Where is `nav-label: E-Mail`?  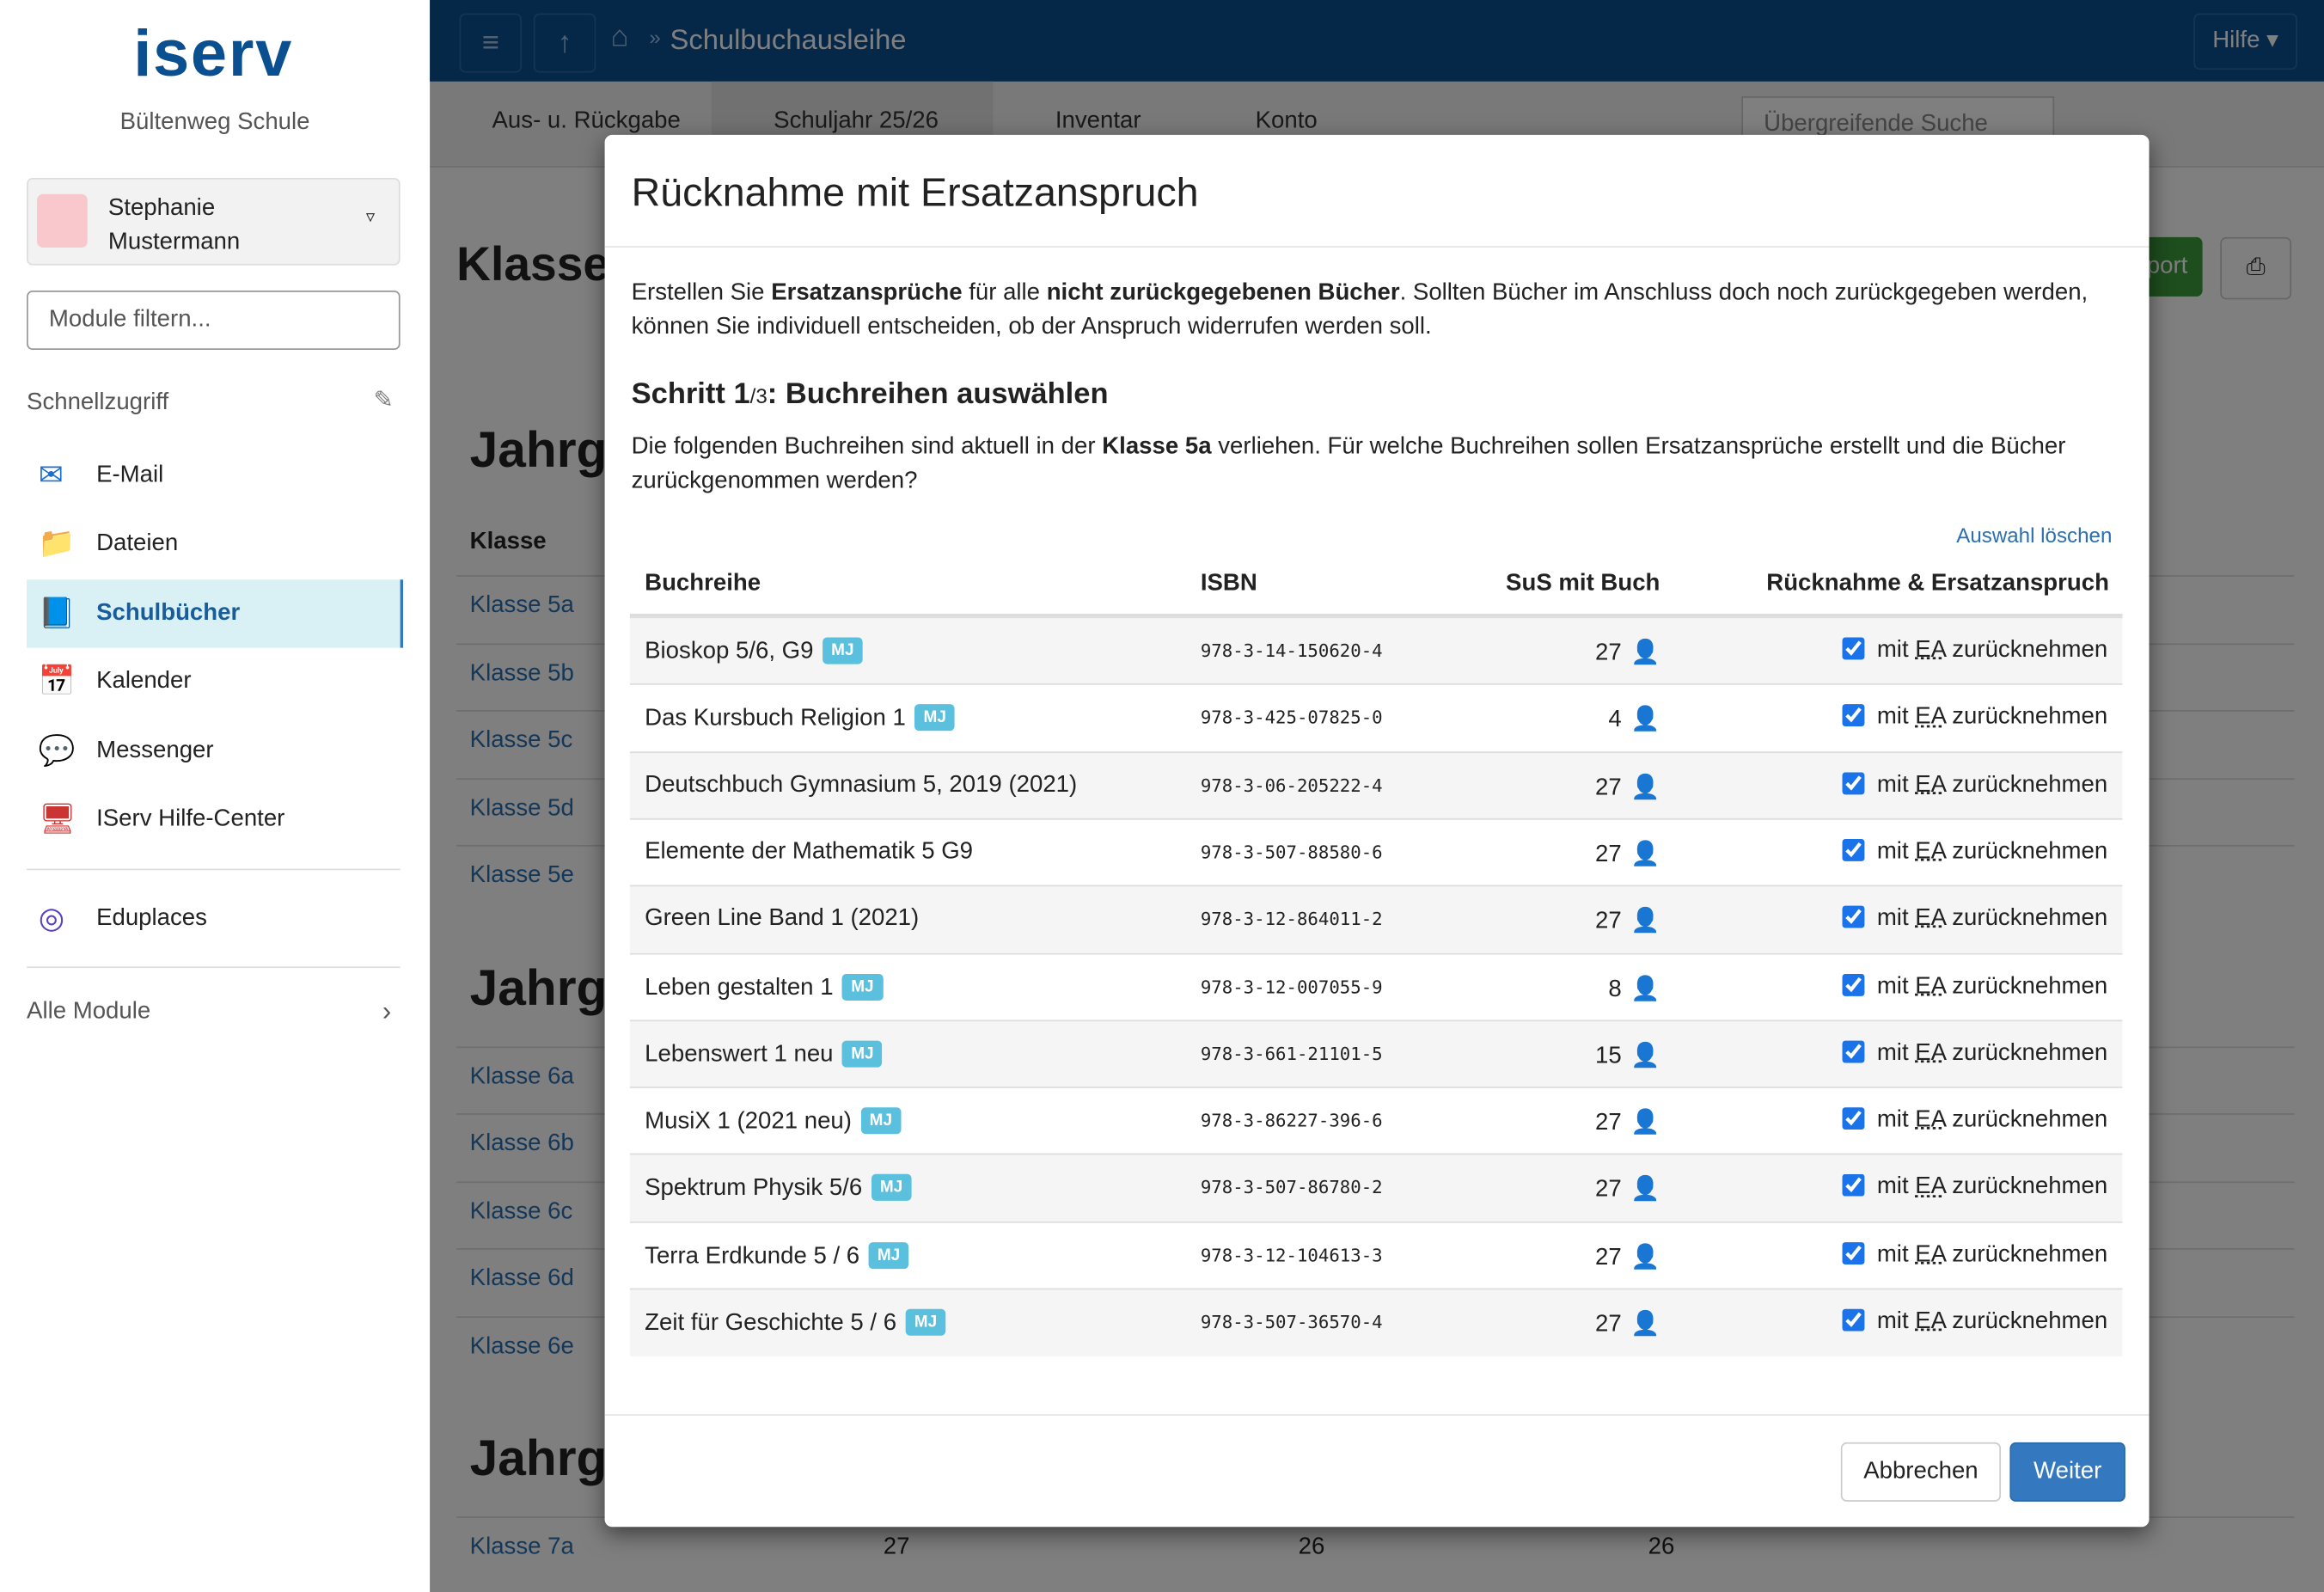 nav-label: E-Mail is located at coordinates (130, 475).